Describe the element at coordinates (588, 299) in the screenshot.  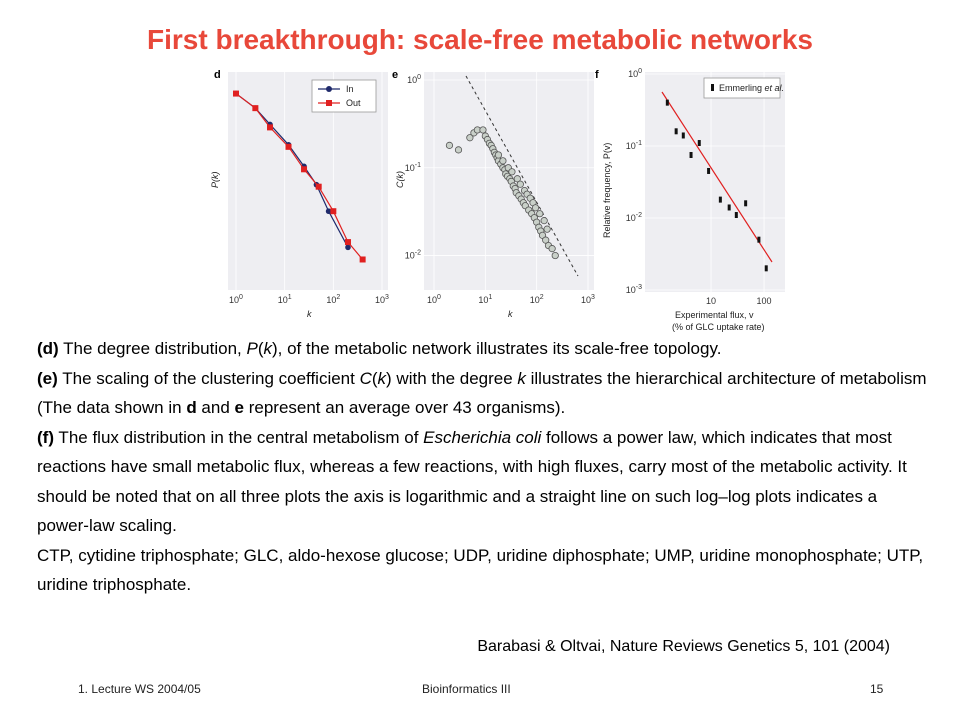
I see `panel-e-xtick-3: 10³` at that location.